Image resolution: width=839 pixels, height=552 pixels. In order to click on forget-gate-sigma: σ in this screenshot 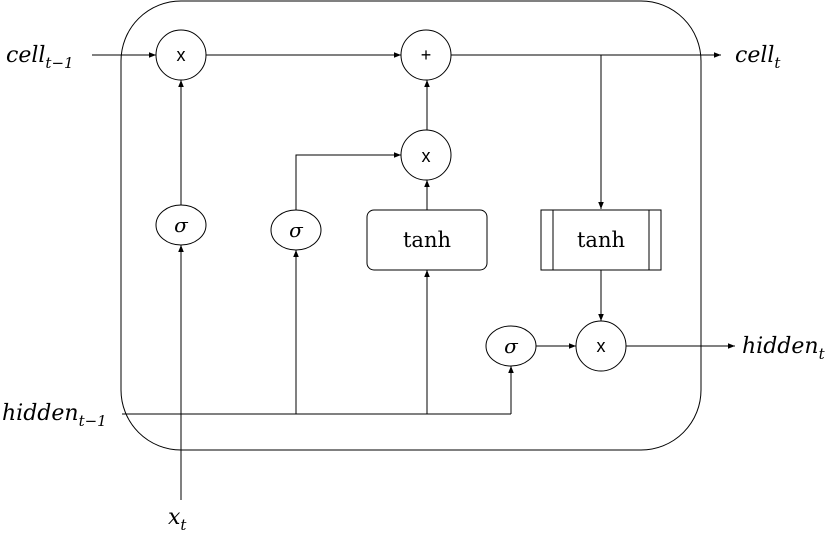, I will do `click(181, 225)`.